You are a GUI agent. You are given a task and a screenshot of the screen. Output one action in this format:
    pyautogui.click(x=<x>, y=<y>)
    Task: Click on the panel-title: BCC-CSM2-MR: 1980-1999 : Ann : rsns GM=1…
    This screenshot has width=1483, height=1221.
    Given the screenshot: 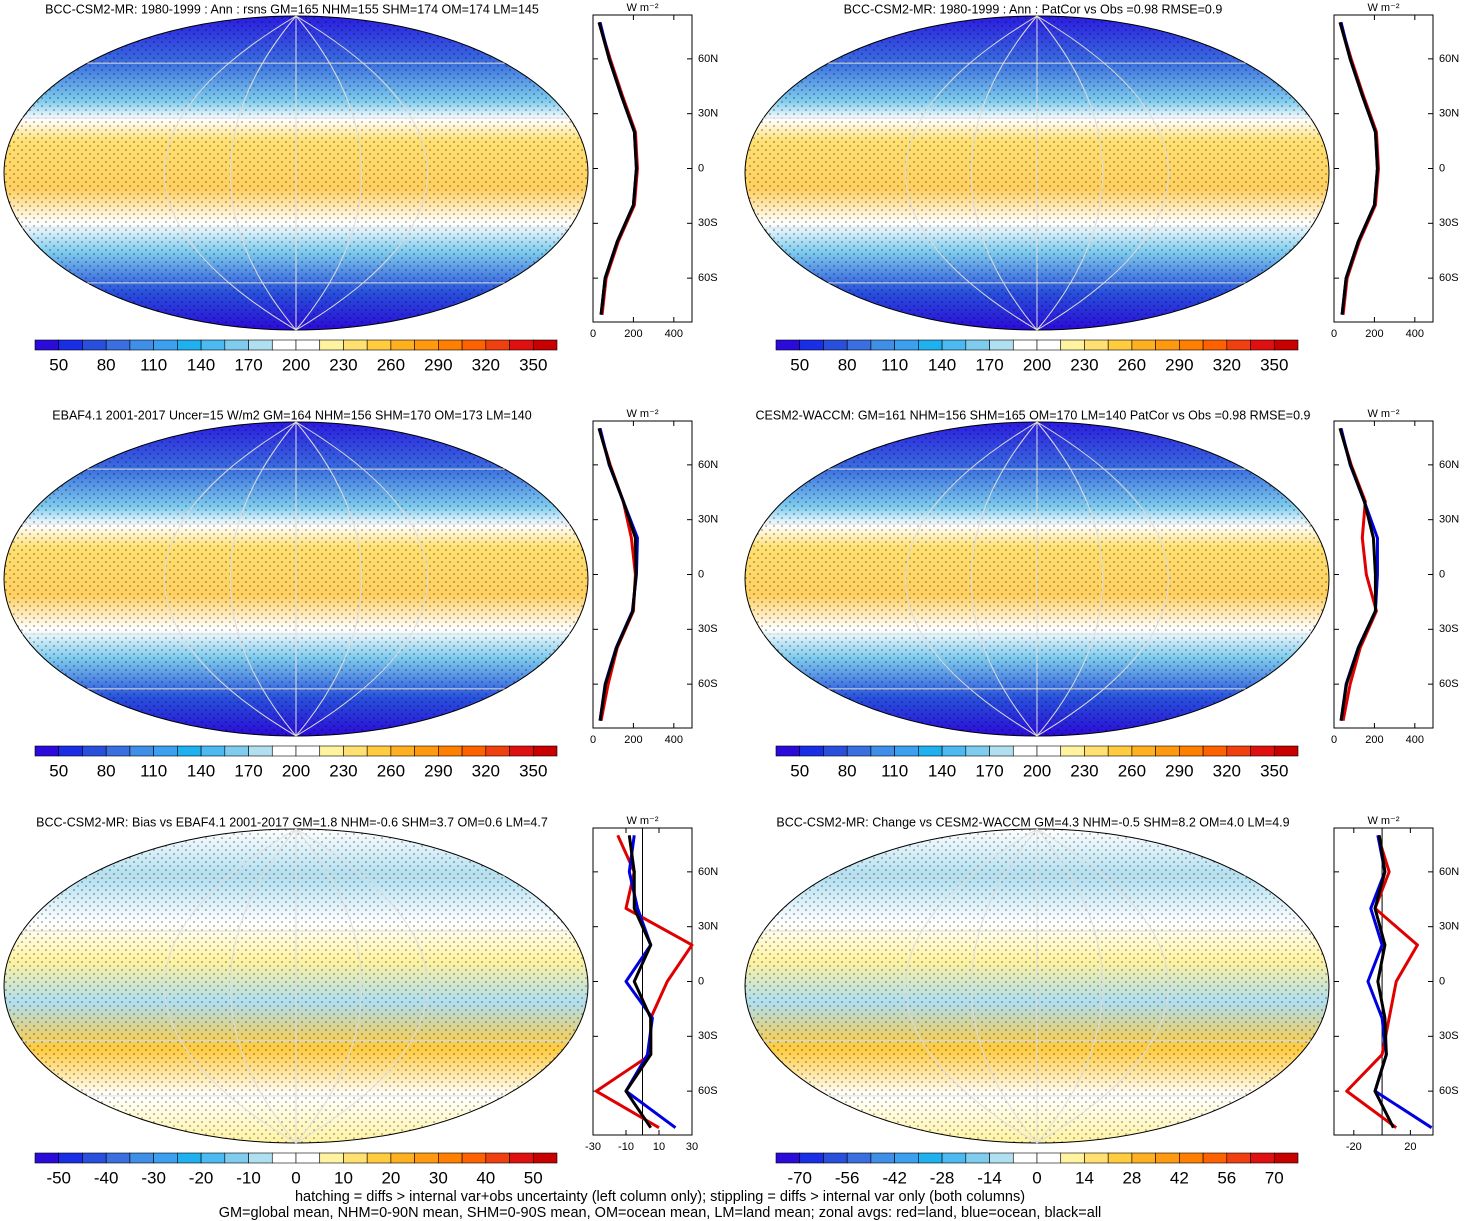 What is the action you would take?
    pyautogui.click(x=292, y=9)
    